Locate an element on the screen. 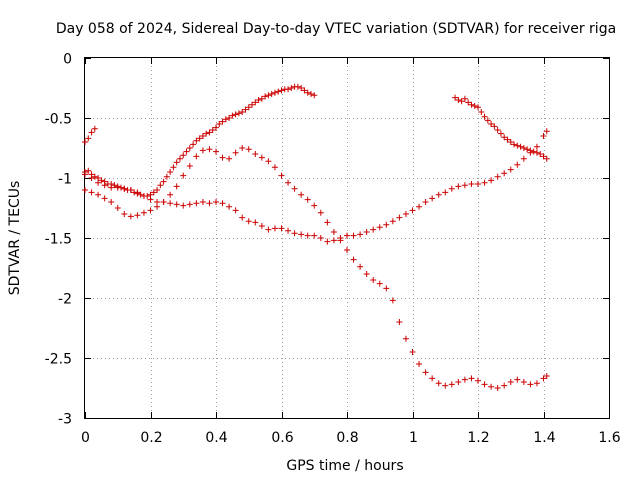 The image size is (640, 480). x-tick-labels: 0 0.2 0.4 0.6 0.8 1 1.2 1.4 1.6 is located at coordinates (351, 438).